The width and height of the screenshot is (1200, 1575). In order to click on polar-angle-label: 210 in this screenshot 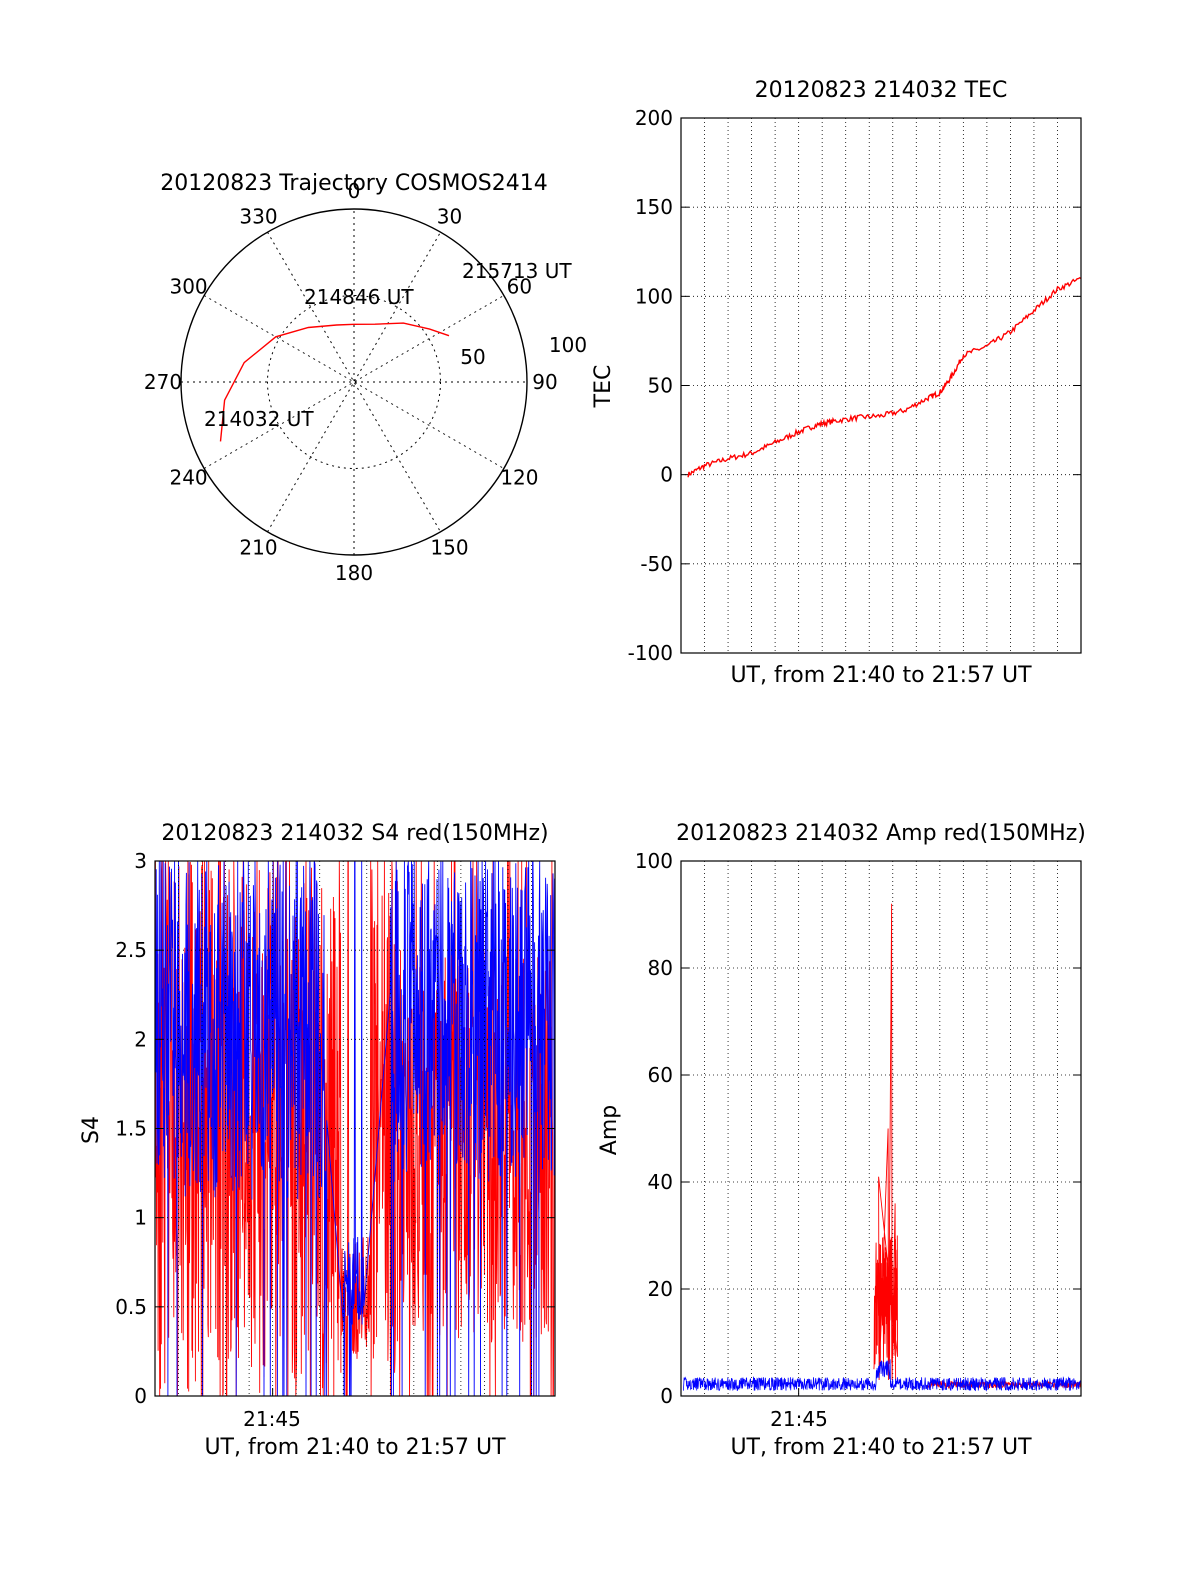, I will do `click(258, 547)`.